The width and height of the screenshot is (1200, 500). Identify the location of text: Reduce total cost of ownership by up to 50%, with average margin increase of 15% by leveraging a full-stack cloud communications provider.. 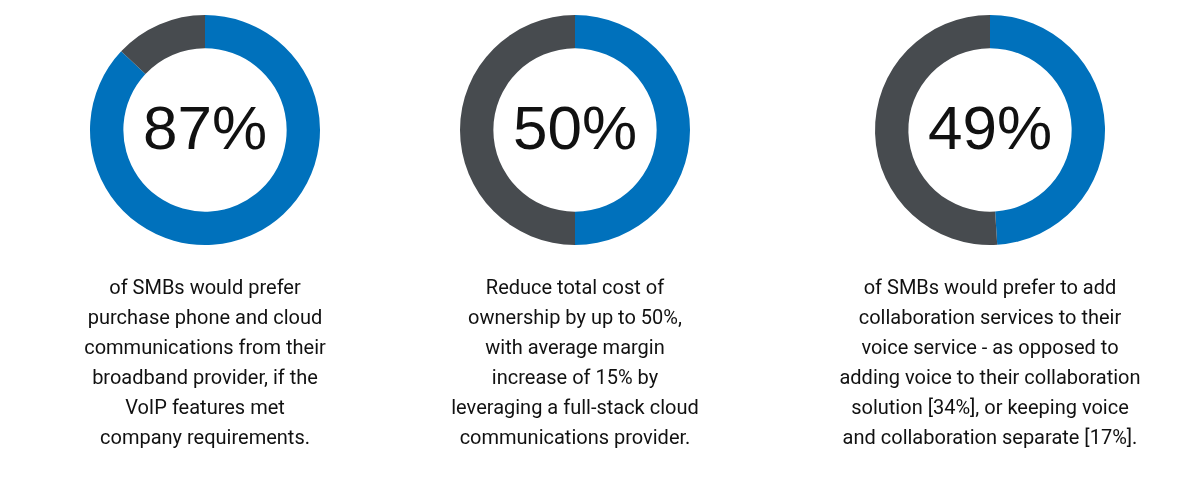
(575, 362).